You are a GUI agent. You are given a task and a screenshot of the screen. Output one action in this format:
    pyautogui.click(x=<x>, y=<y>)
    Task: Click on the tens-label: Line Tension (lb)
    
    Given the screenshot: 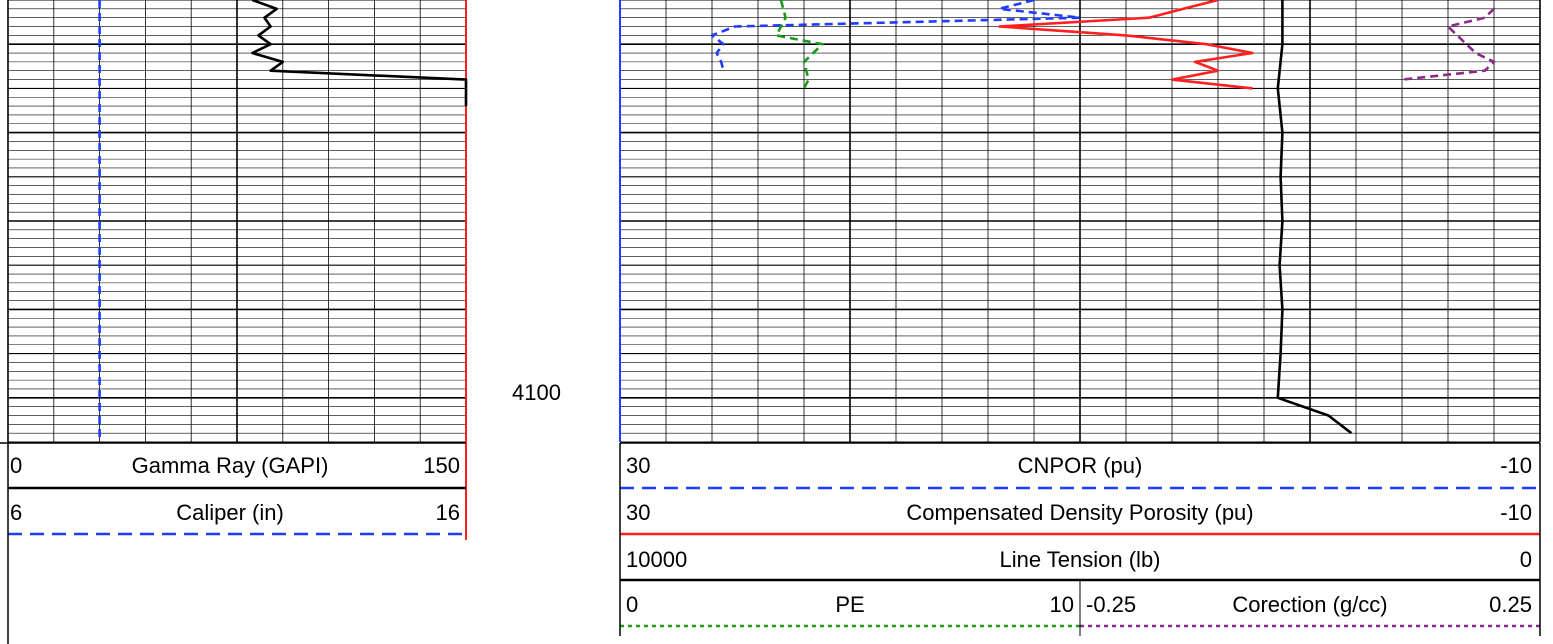 What is the action you would take?
    pyautogui.click(x=1080, y=559)
    